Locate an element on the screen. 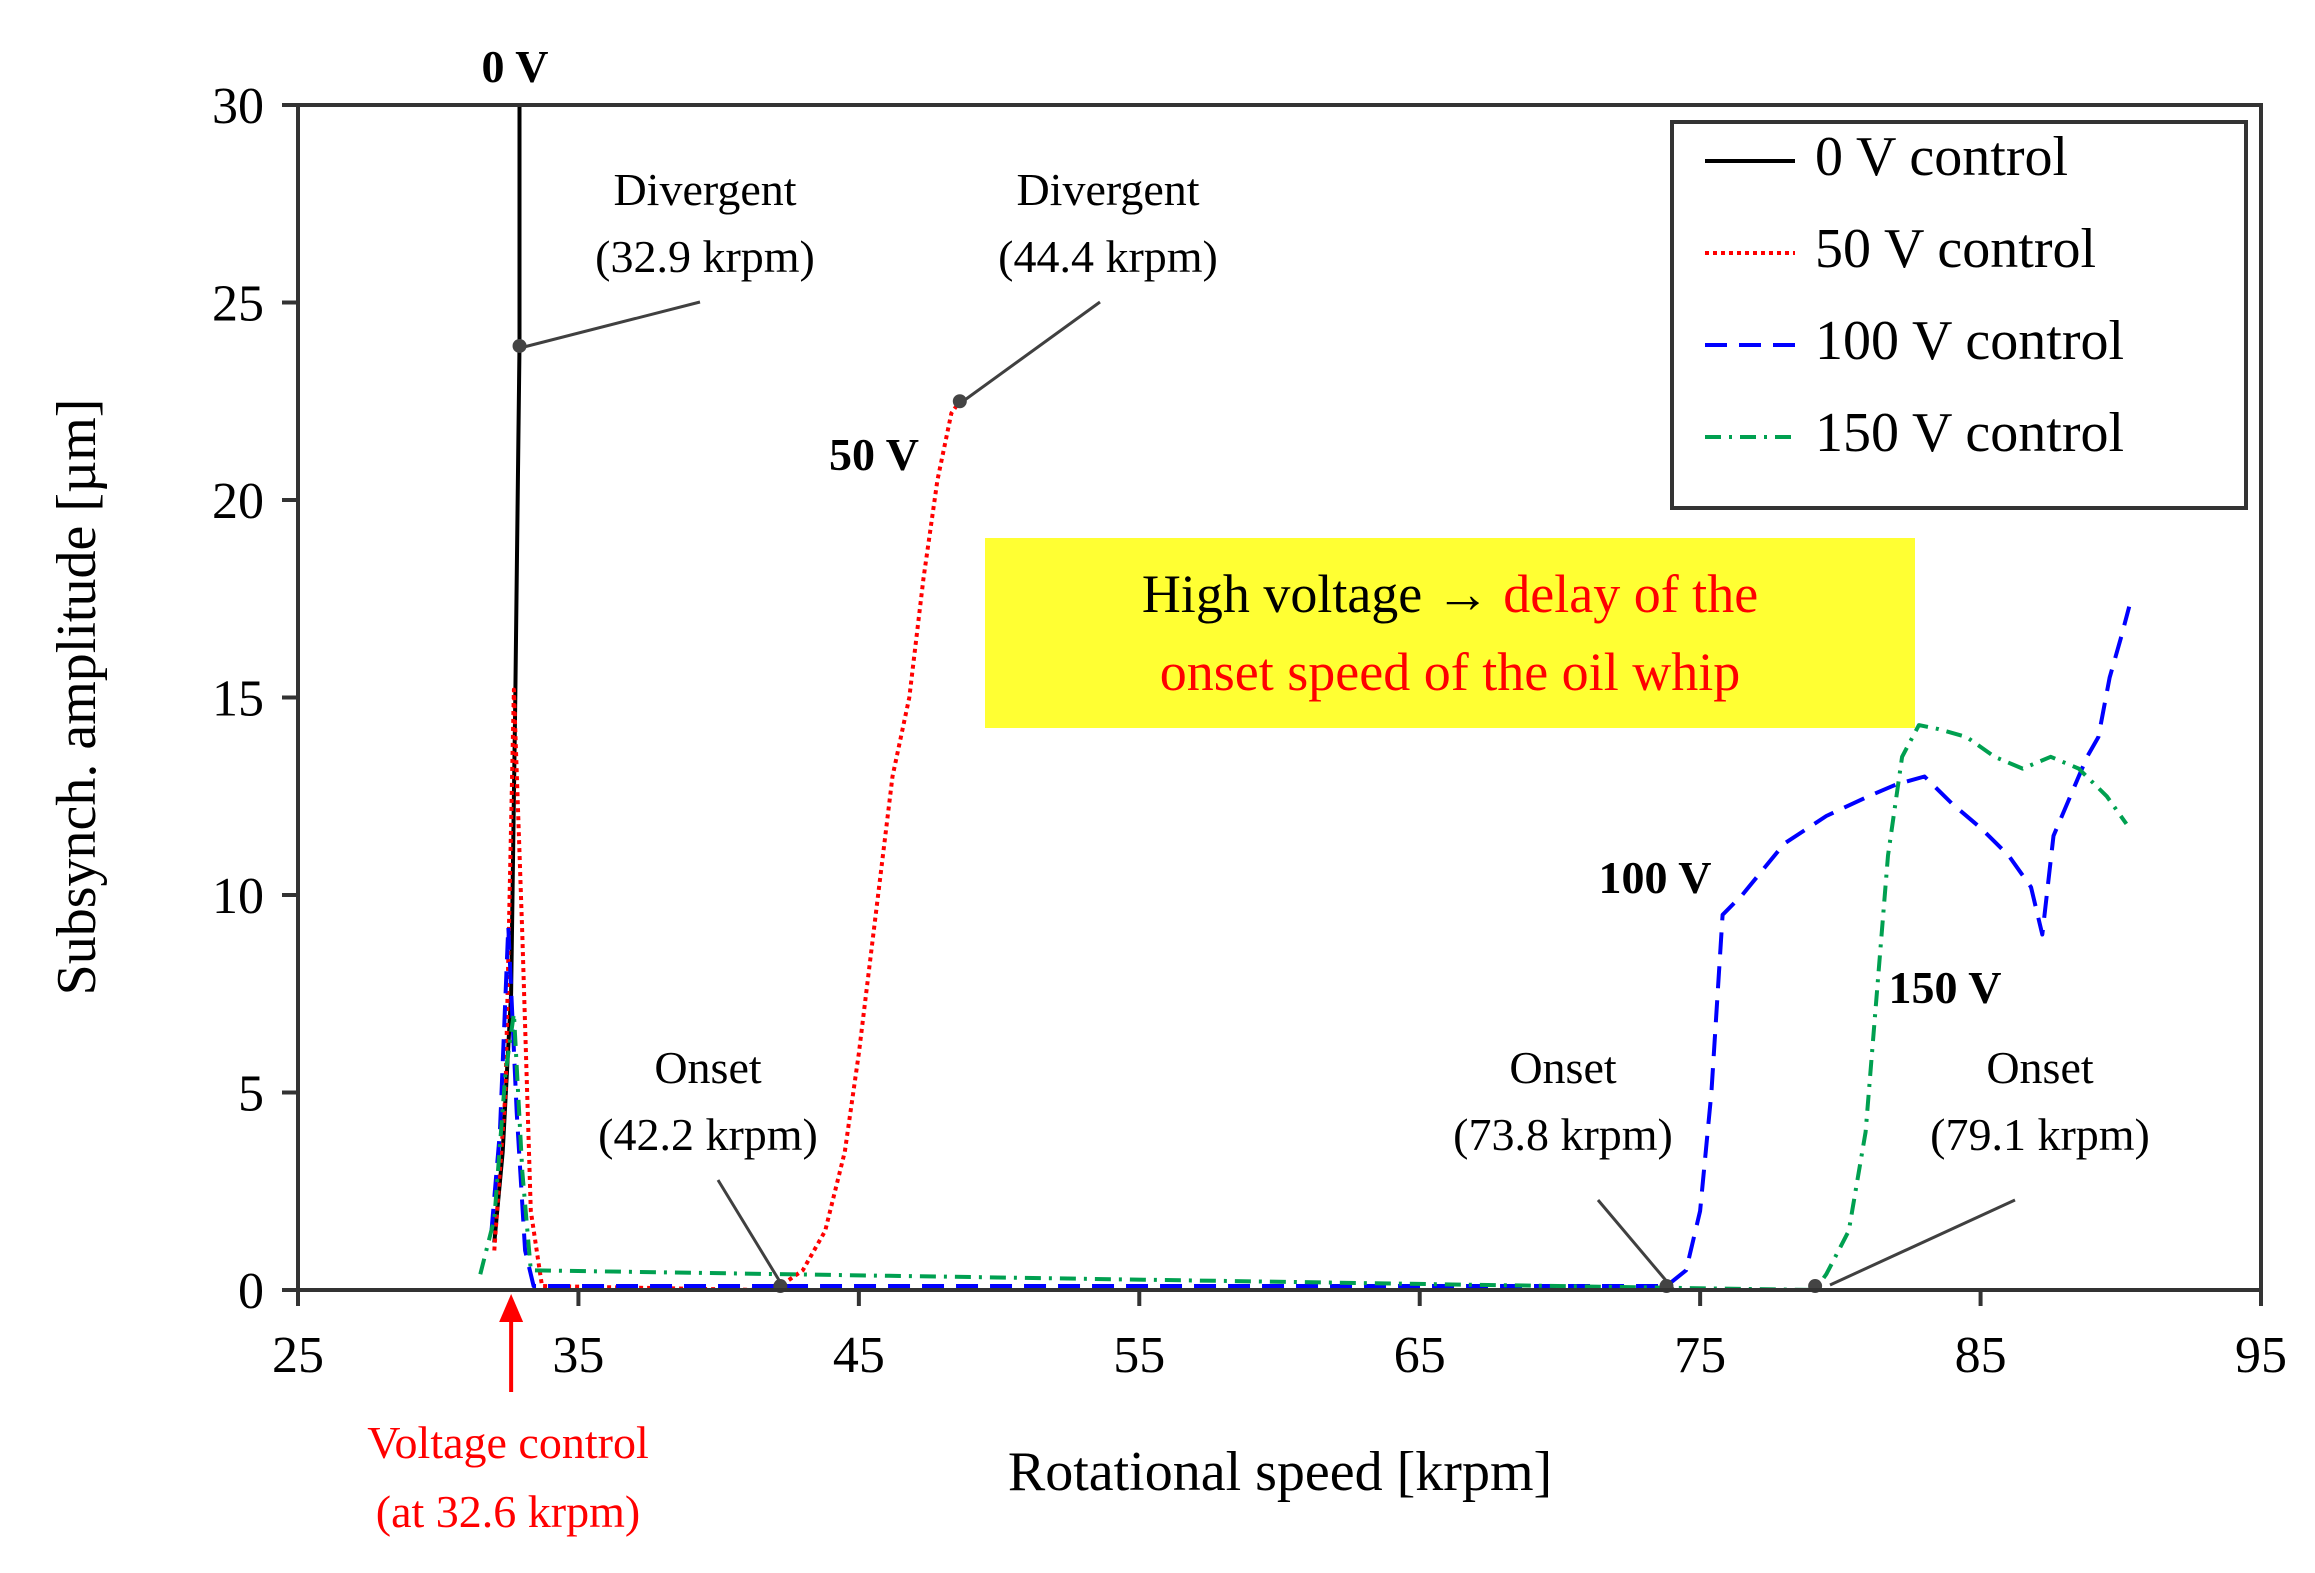  legend-box is located at coordinates (1959, 315).